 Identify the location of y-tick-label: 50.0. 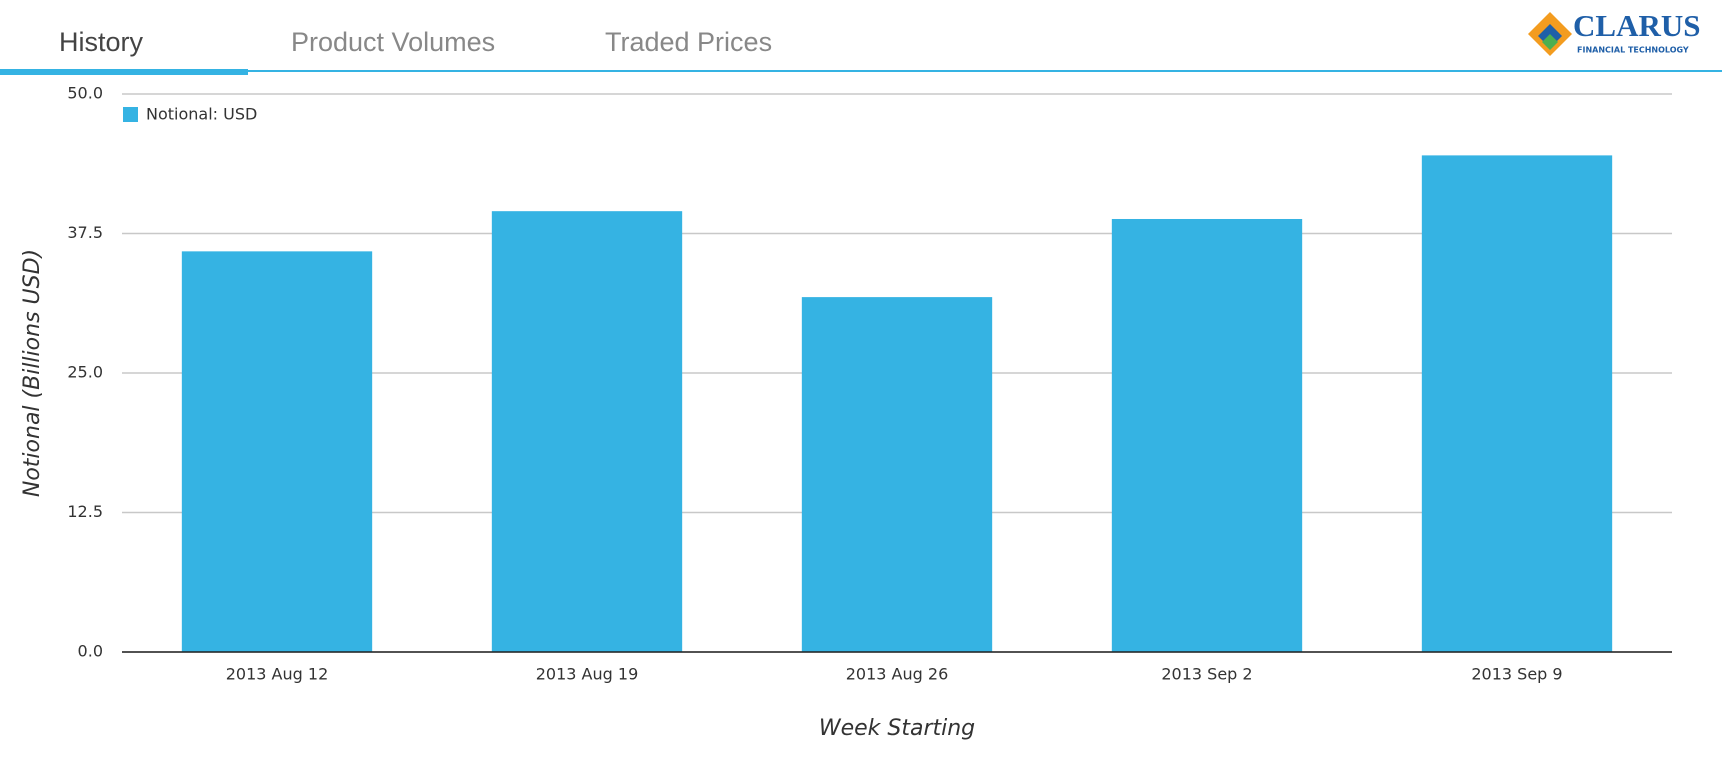
(85, 93).